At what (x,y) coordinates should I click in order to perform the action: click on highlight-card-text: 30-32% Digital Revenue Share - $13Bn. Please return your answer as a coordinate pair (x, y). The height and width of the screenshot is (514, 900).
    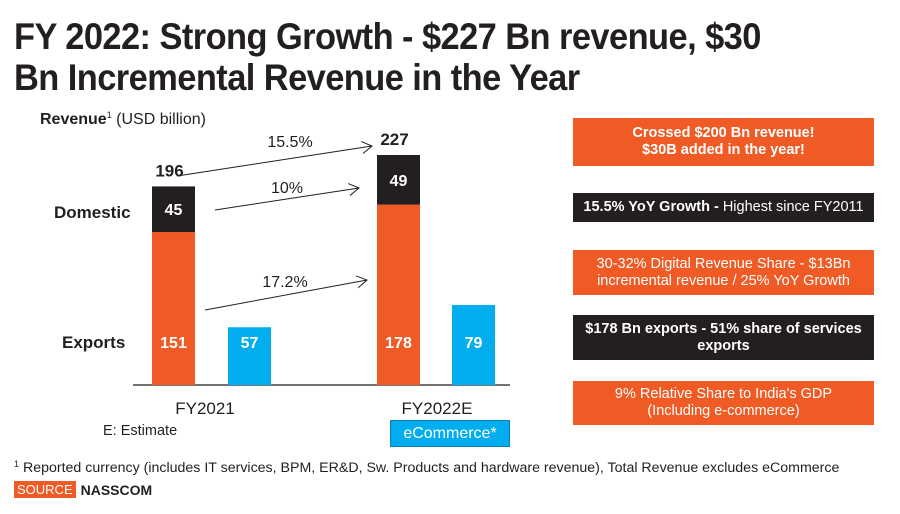
    Looking at the image, I should click on (723, 263).